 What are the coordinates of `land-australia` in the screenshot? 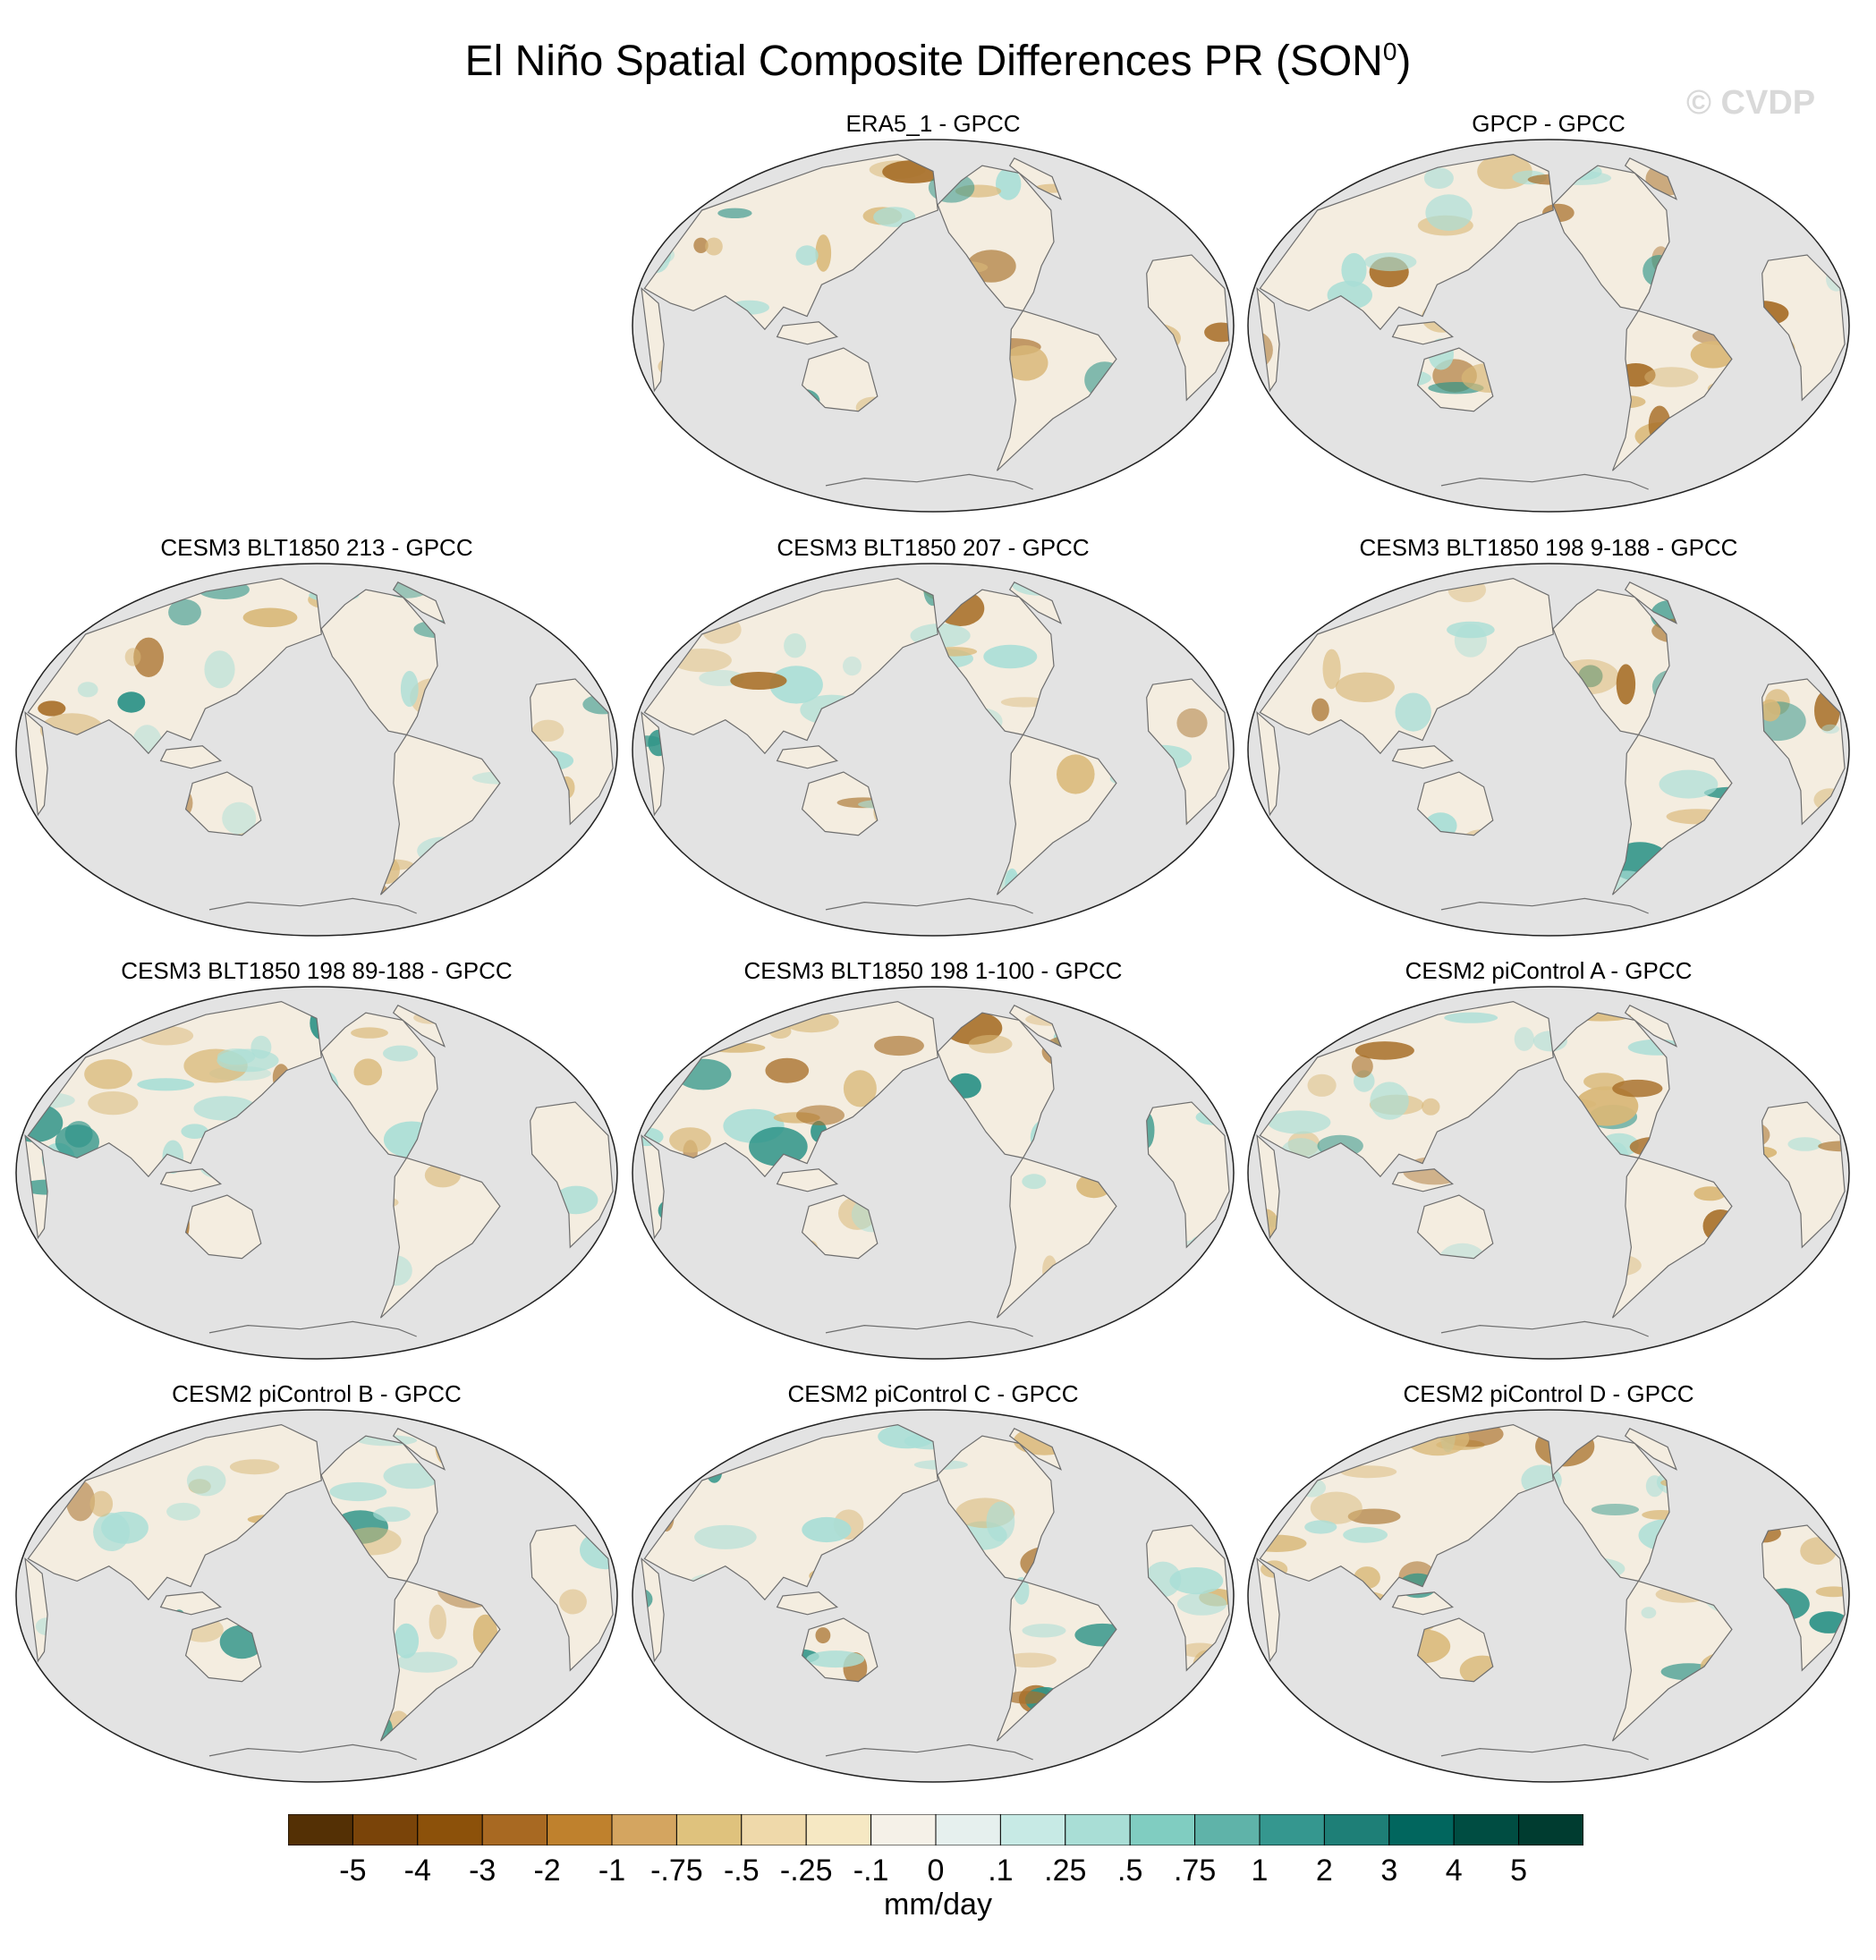 It's located at (223, 804).